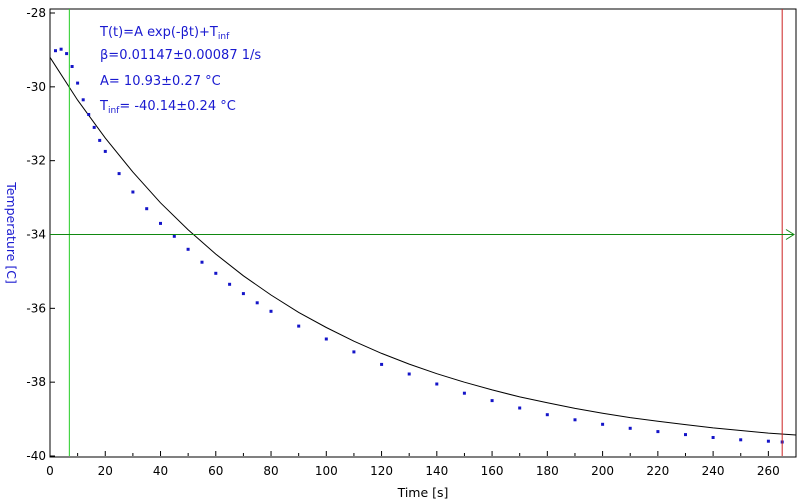  Describe the element at coordinates (36, 87) in the screenshot. I see `y-tick-label: -30` at that location.